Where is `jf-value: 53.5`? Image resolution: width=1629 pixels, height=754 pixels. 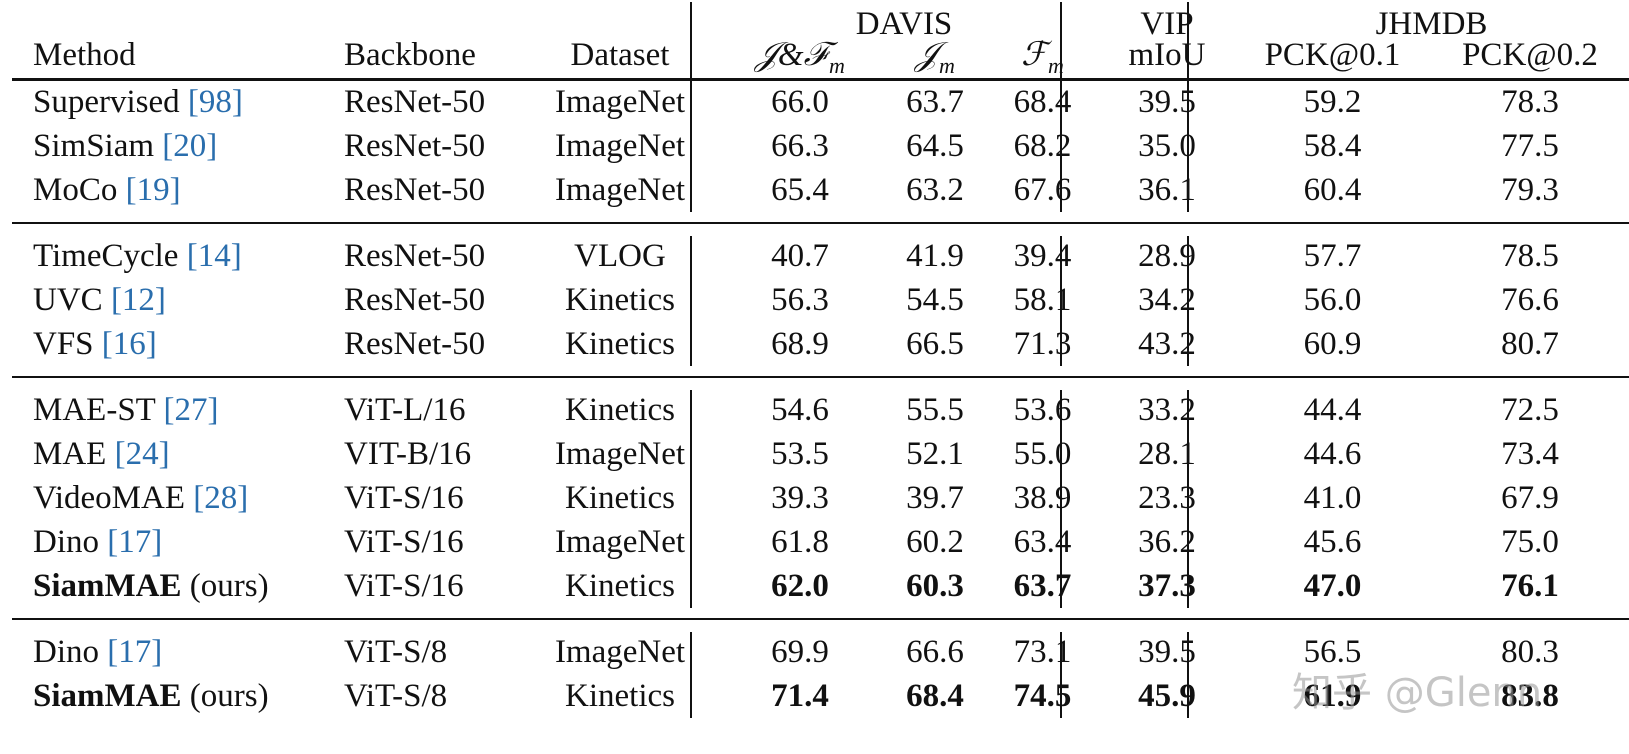 jf-value: 53.5 is located at coordinates (800, 454).